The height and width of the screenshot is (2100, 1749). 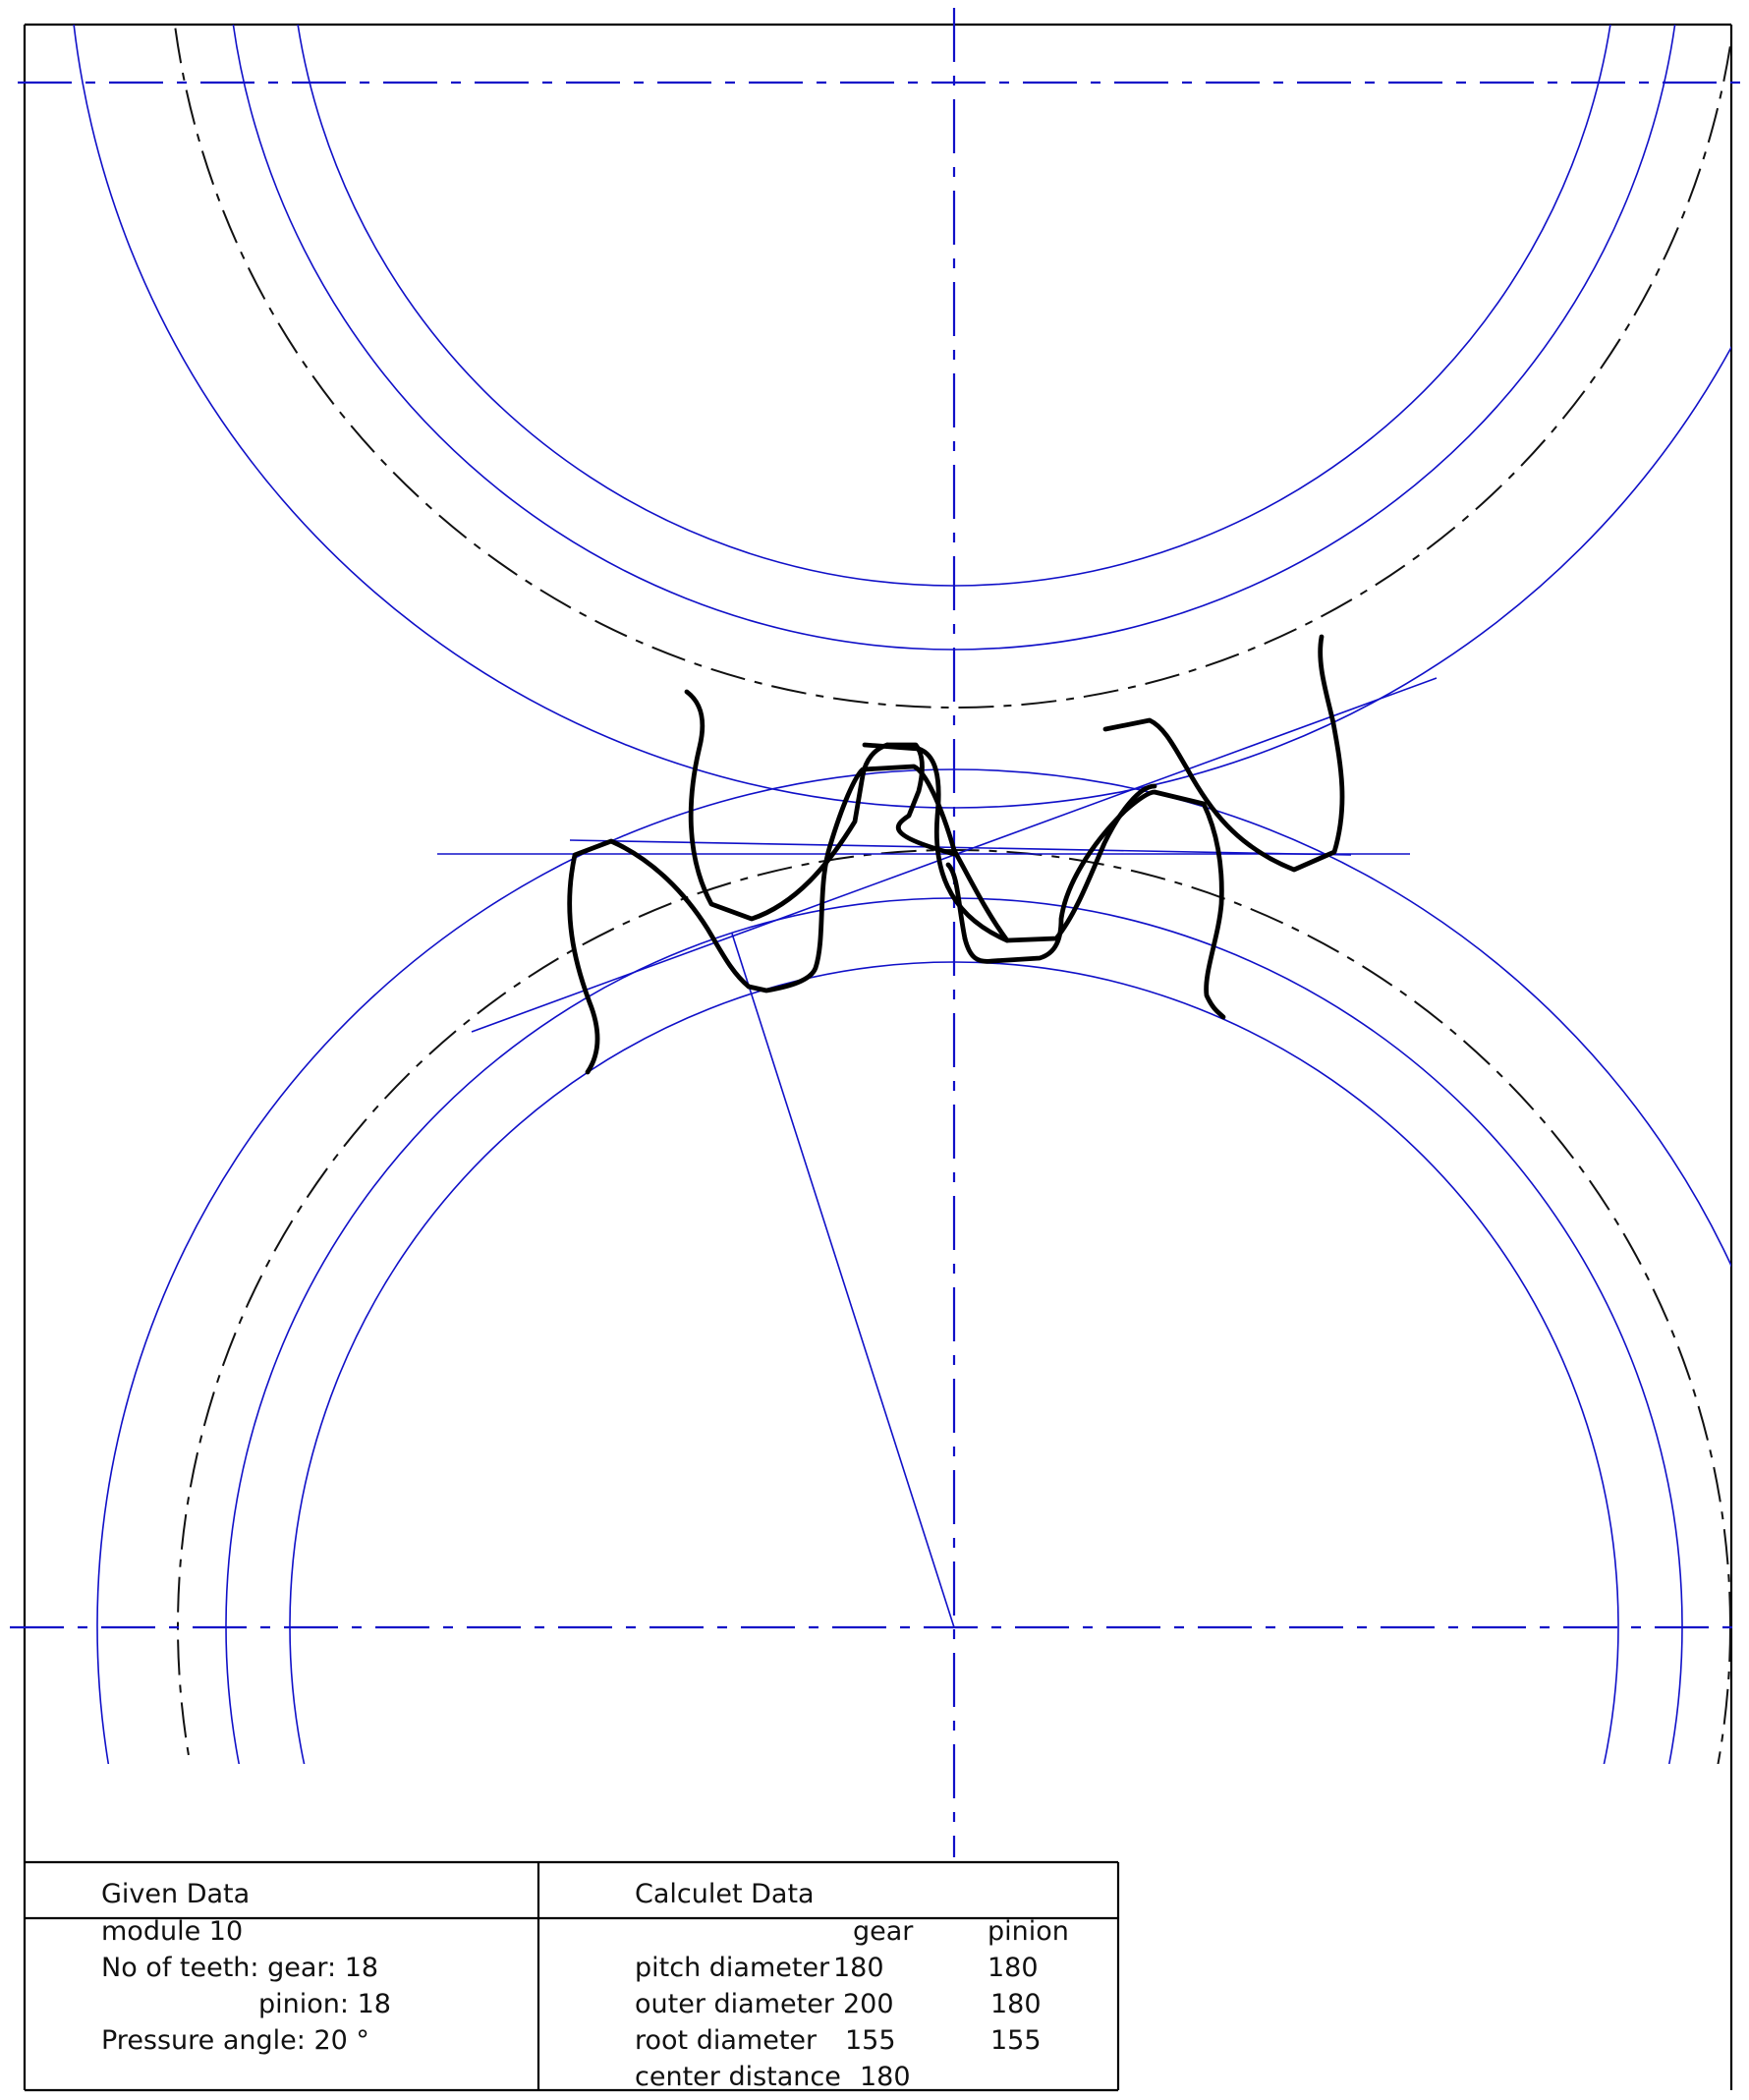 I want to click on given-pressure-angle: Pressure angle: 20 °, so click(x=235, y=2040).